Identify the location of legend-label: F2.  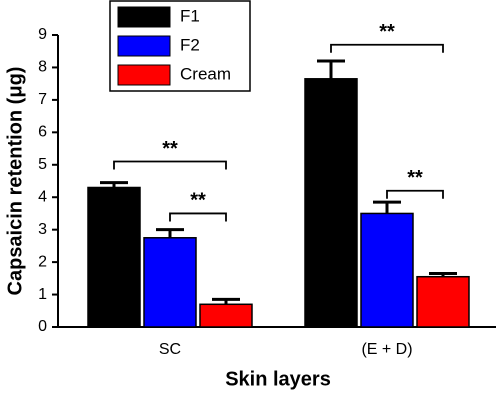
(190, 44).